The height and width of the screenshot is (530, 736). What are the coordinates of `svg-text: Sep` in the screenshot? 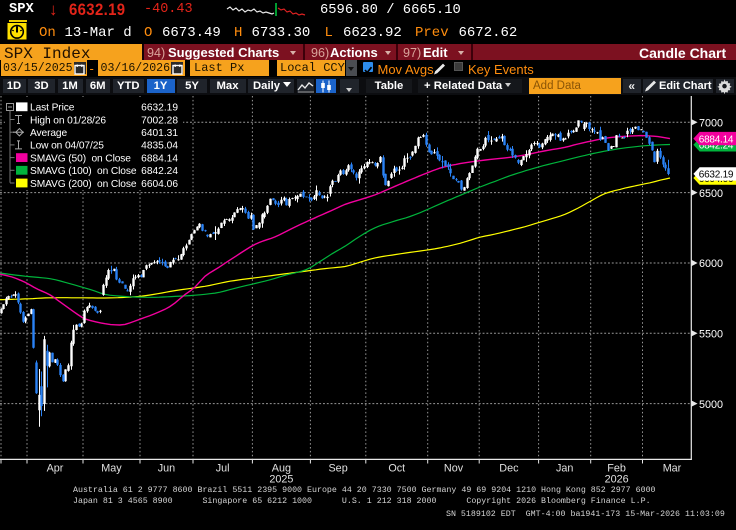 It's located at (337, 469).